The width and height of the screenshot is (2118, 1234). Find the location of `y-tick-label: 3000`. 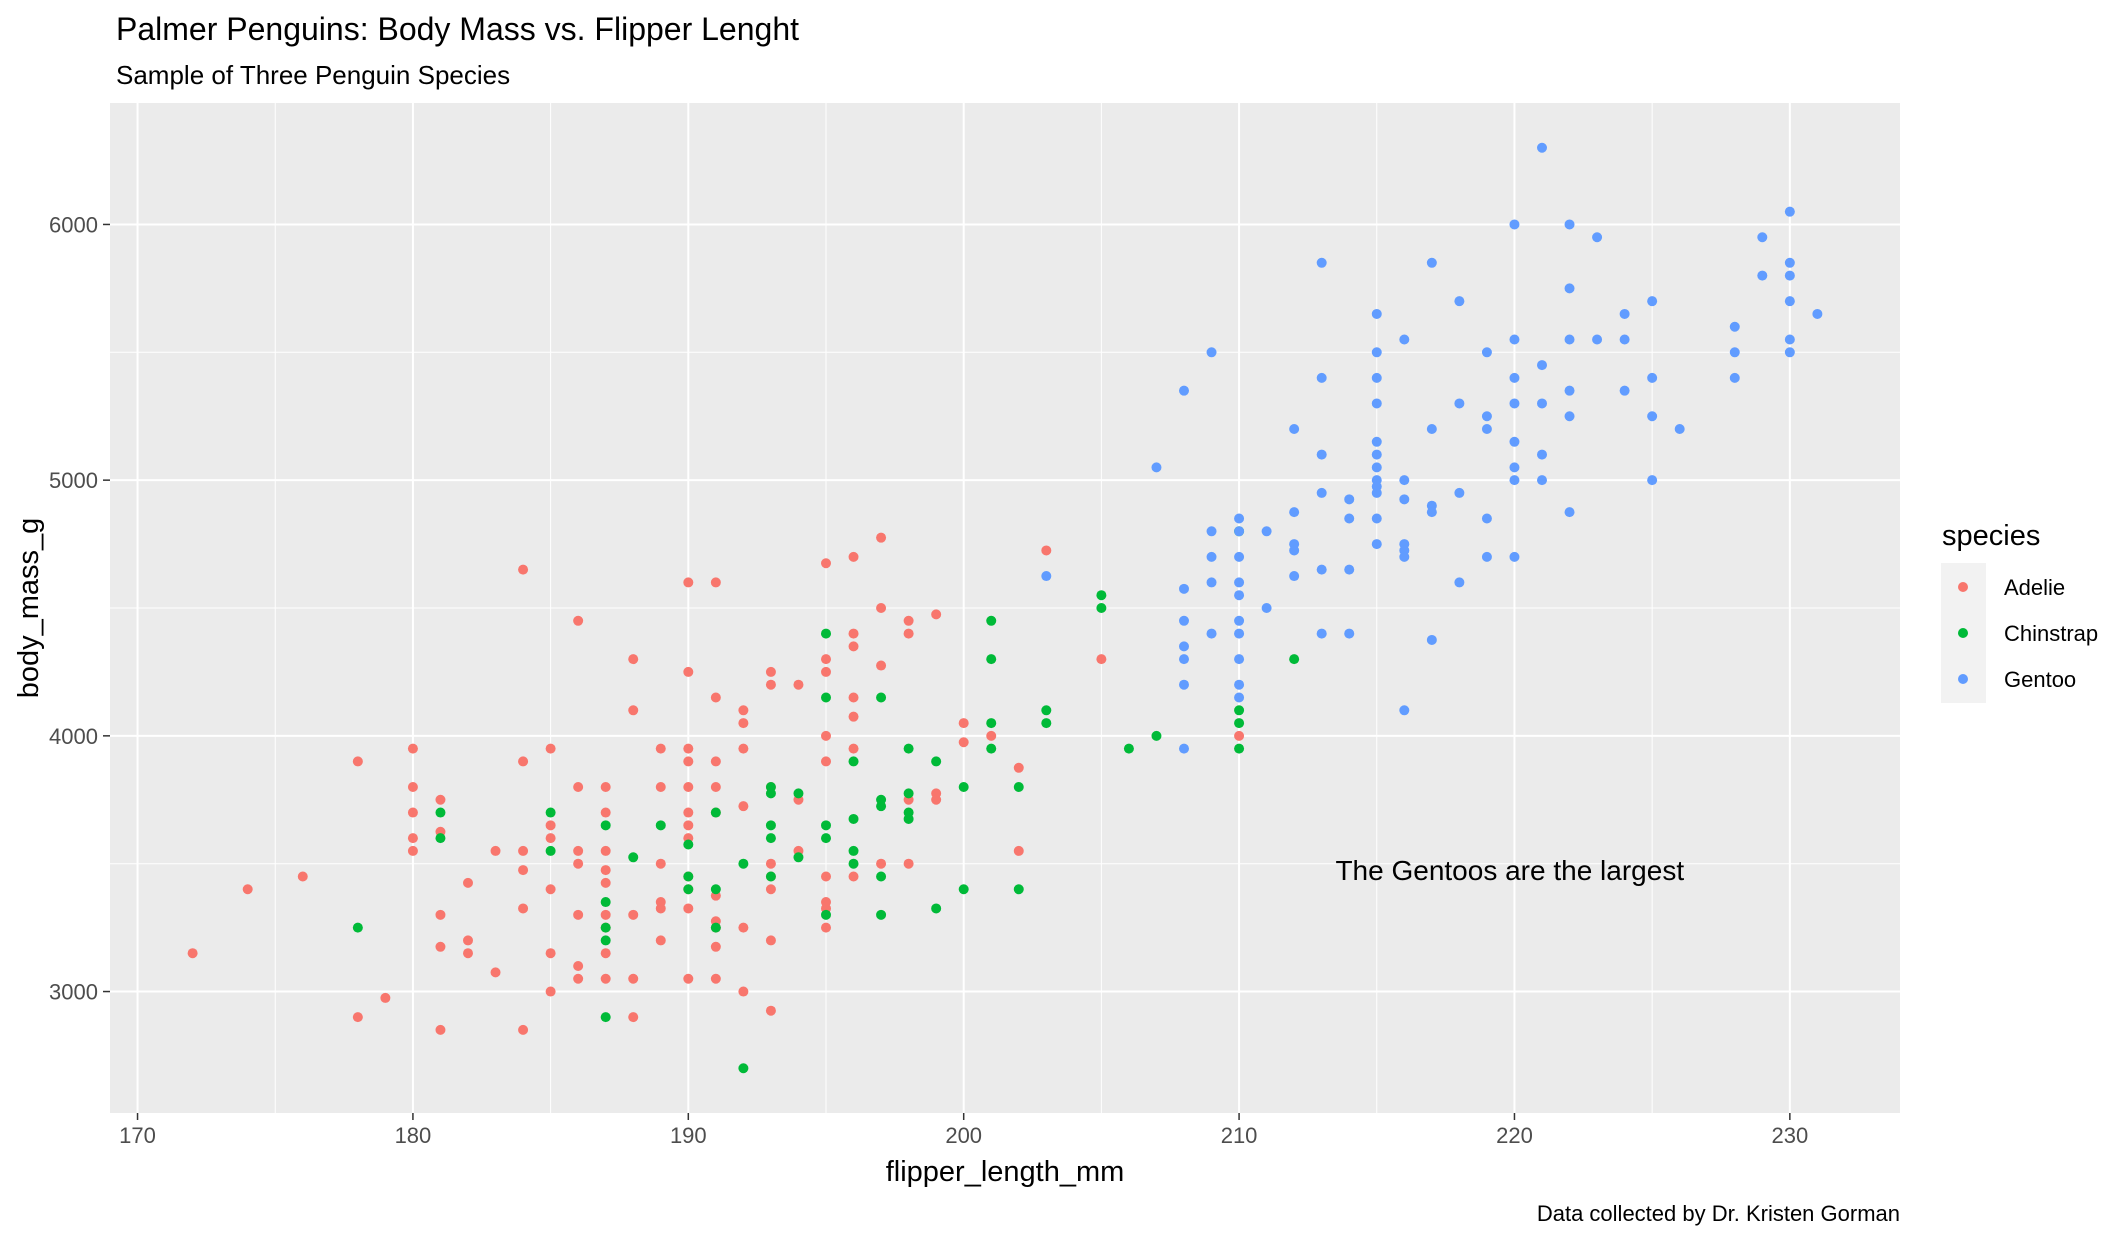

y-tick-label: 3000 is located at coordinates (73, 992).